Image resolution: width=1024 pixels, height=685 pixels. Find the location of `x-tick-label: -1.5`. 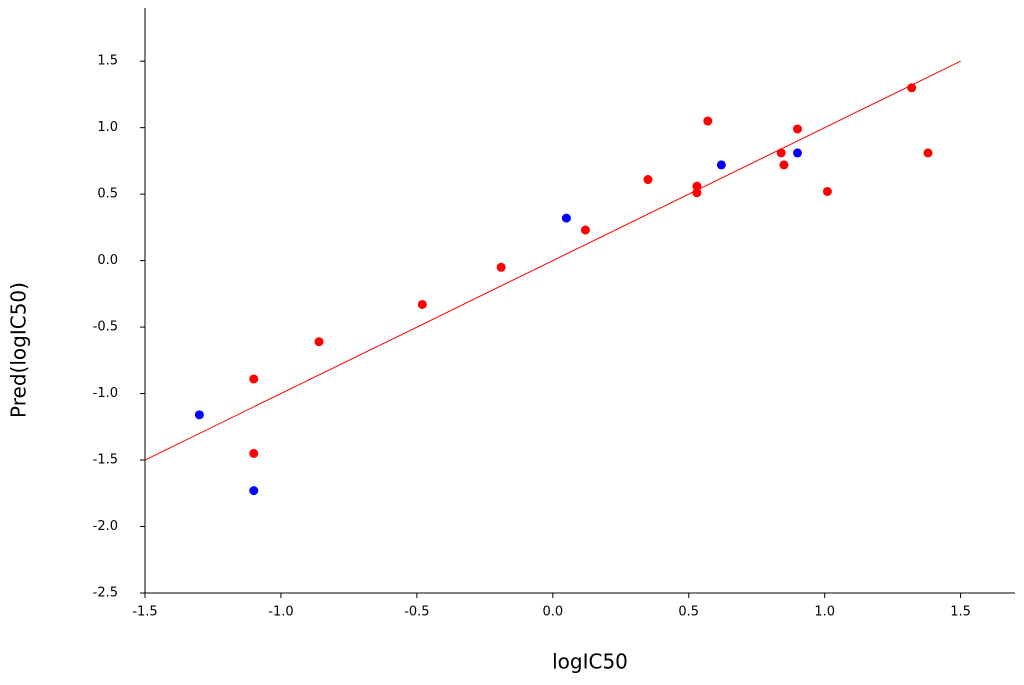

x-tick-label: -1.5 is located at coordinates (144, 612).